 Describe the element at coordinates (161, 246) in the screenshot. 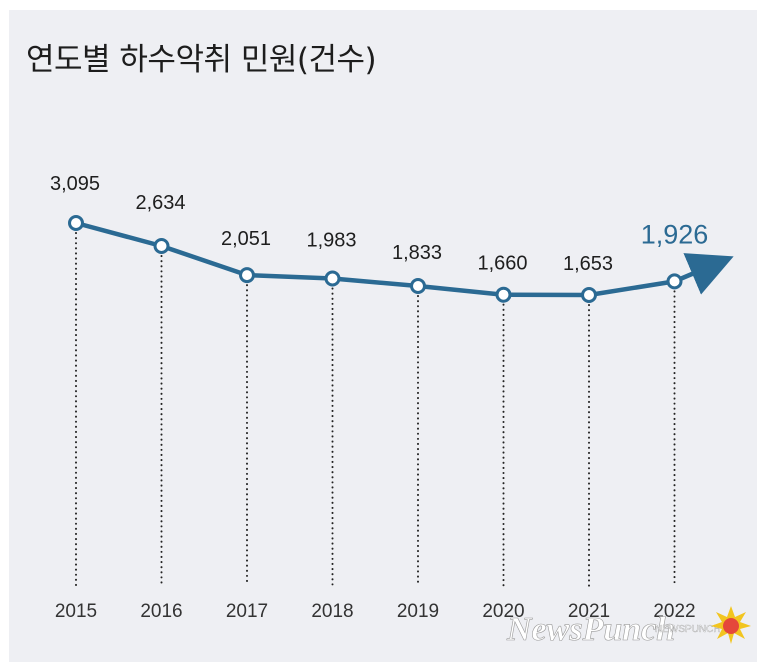

I see `data-point-2016` at that location.